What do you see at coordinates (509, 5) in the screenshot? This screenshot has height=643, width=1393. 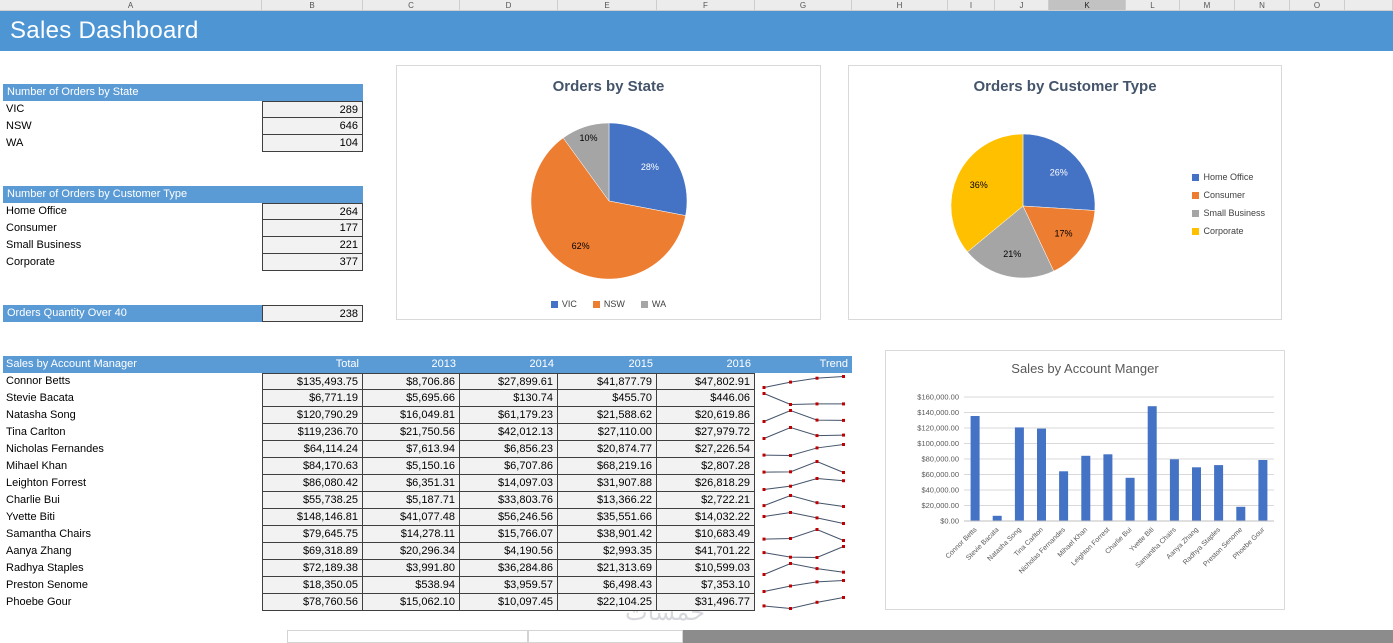 I see `column-header-D: D` at bounding box center [509, 5].